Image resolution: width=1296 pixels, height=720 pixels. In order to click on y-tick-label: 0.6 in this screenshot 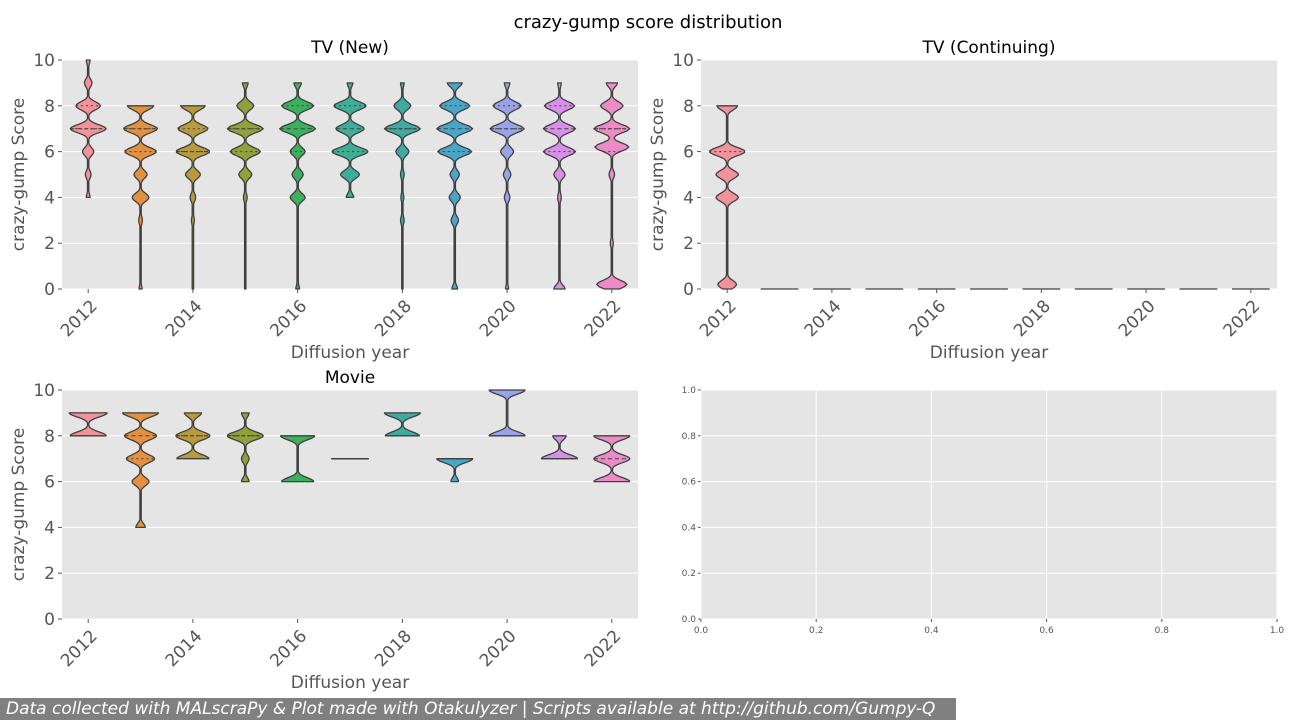, I will do `click(689, 483)`.